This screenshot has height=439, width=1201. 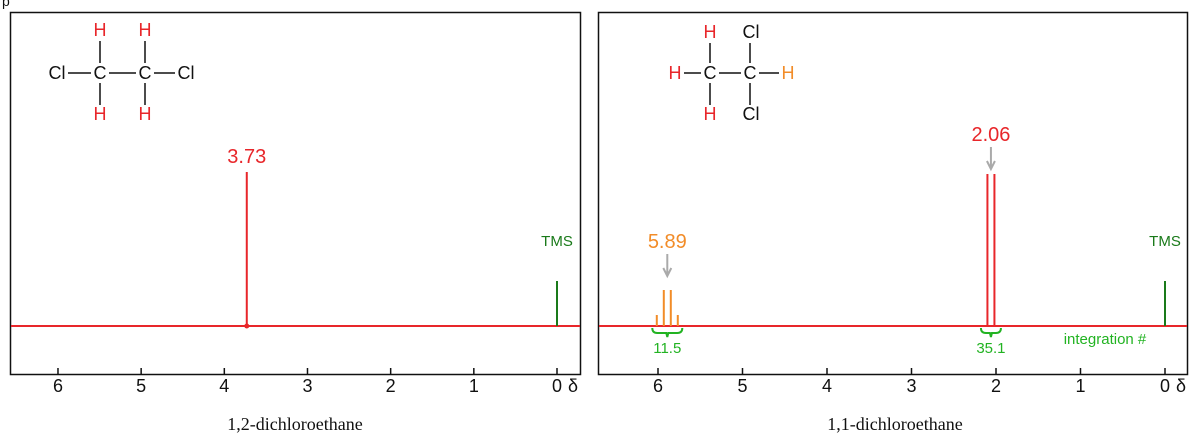 I want to click on caption: 1,1-dichloroethane, so click(x=894, y=424).